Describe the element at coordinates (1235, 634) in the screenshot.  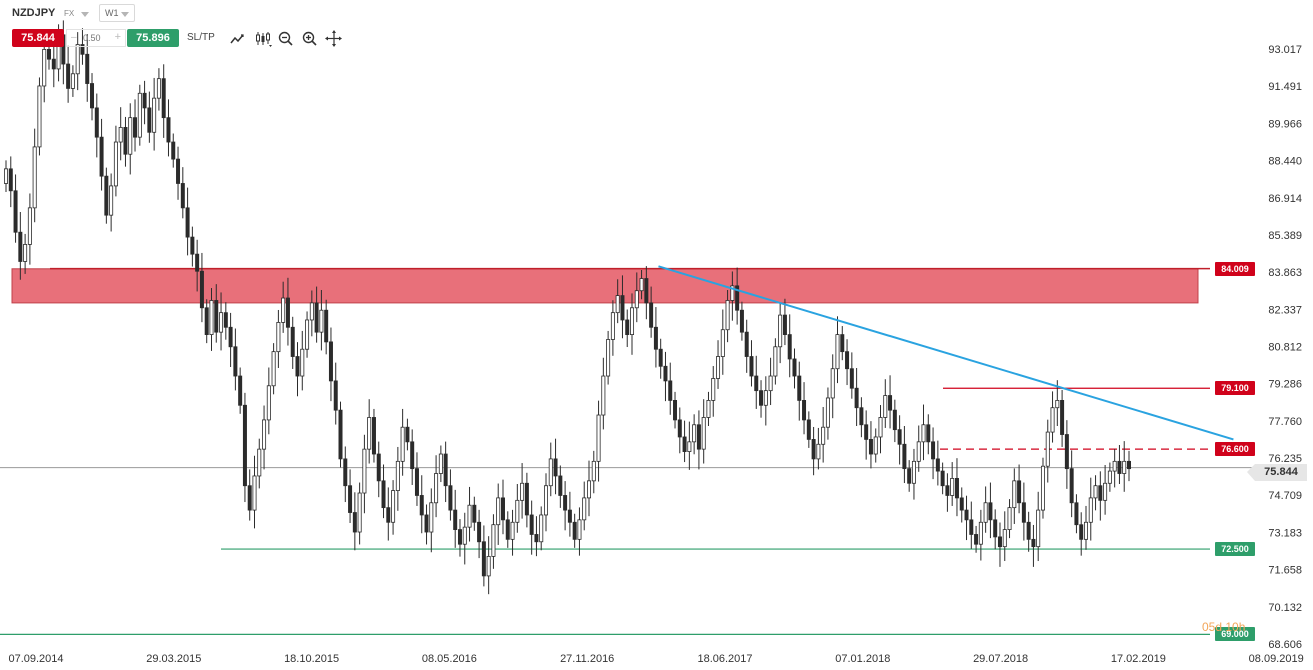
I see `level-badge: 69.000` at that location.